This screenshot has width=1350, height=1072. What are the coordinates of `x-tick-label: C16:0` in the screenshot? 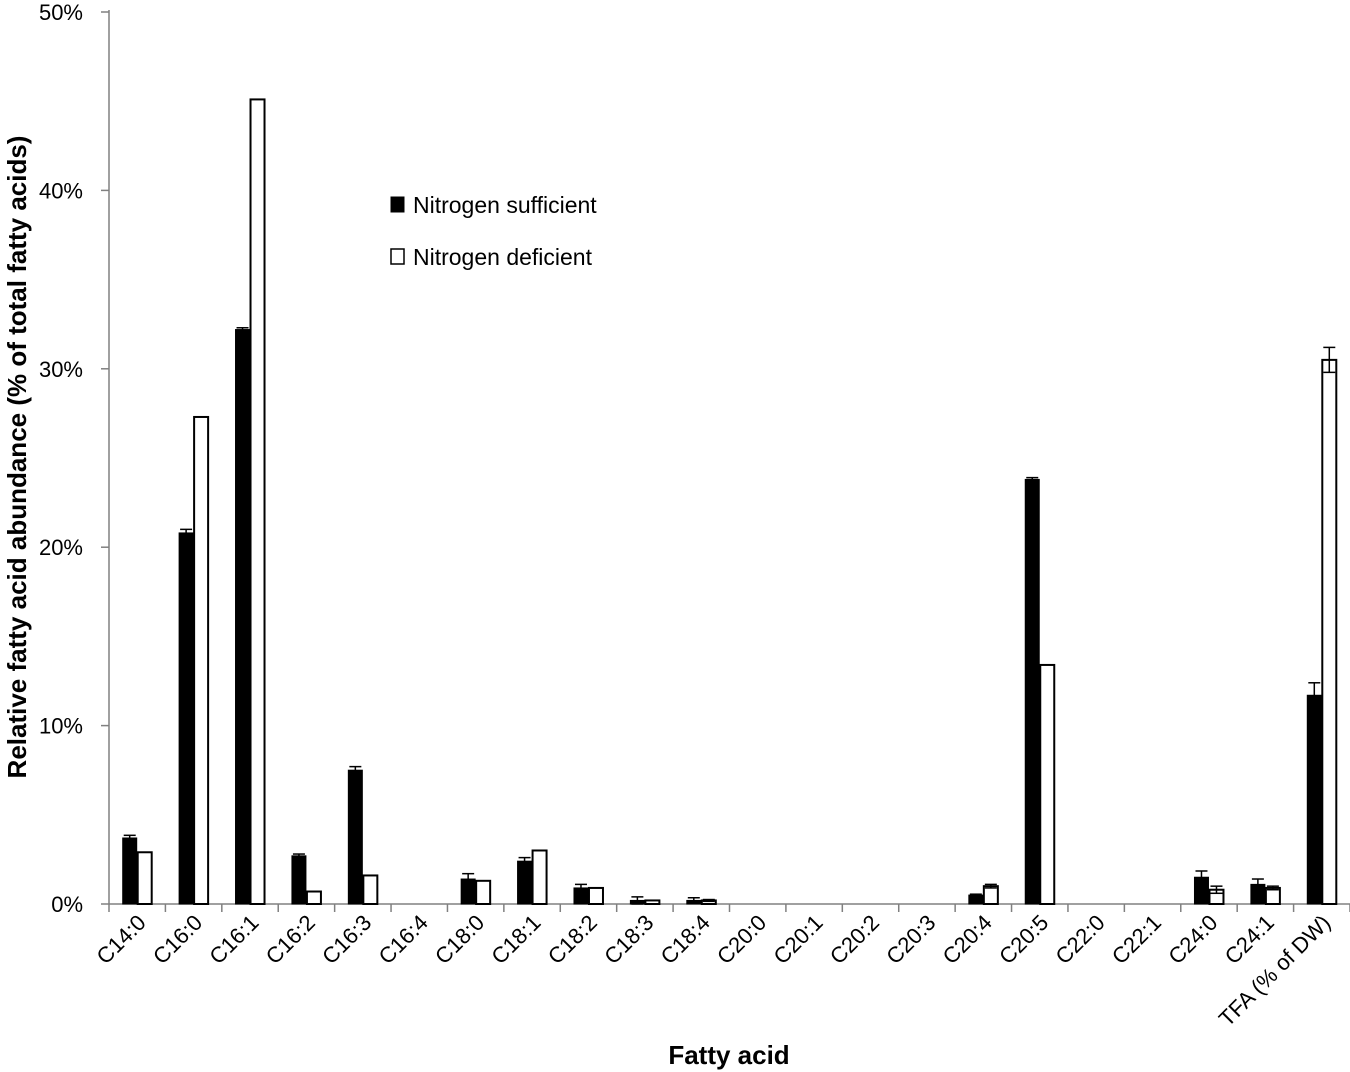 It's located at (177, 939).